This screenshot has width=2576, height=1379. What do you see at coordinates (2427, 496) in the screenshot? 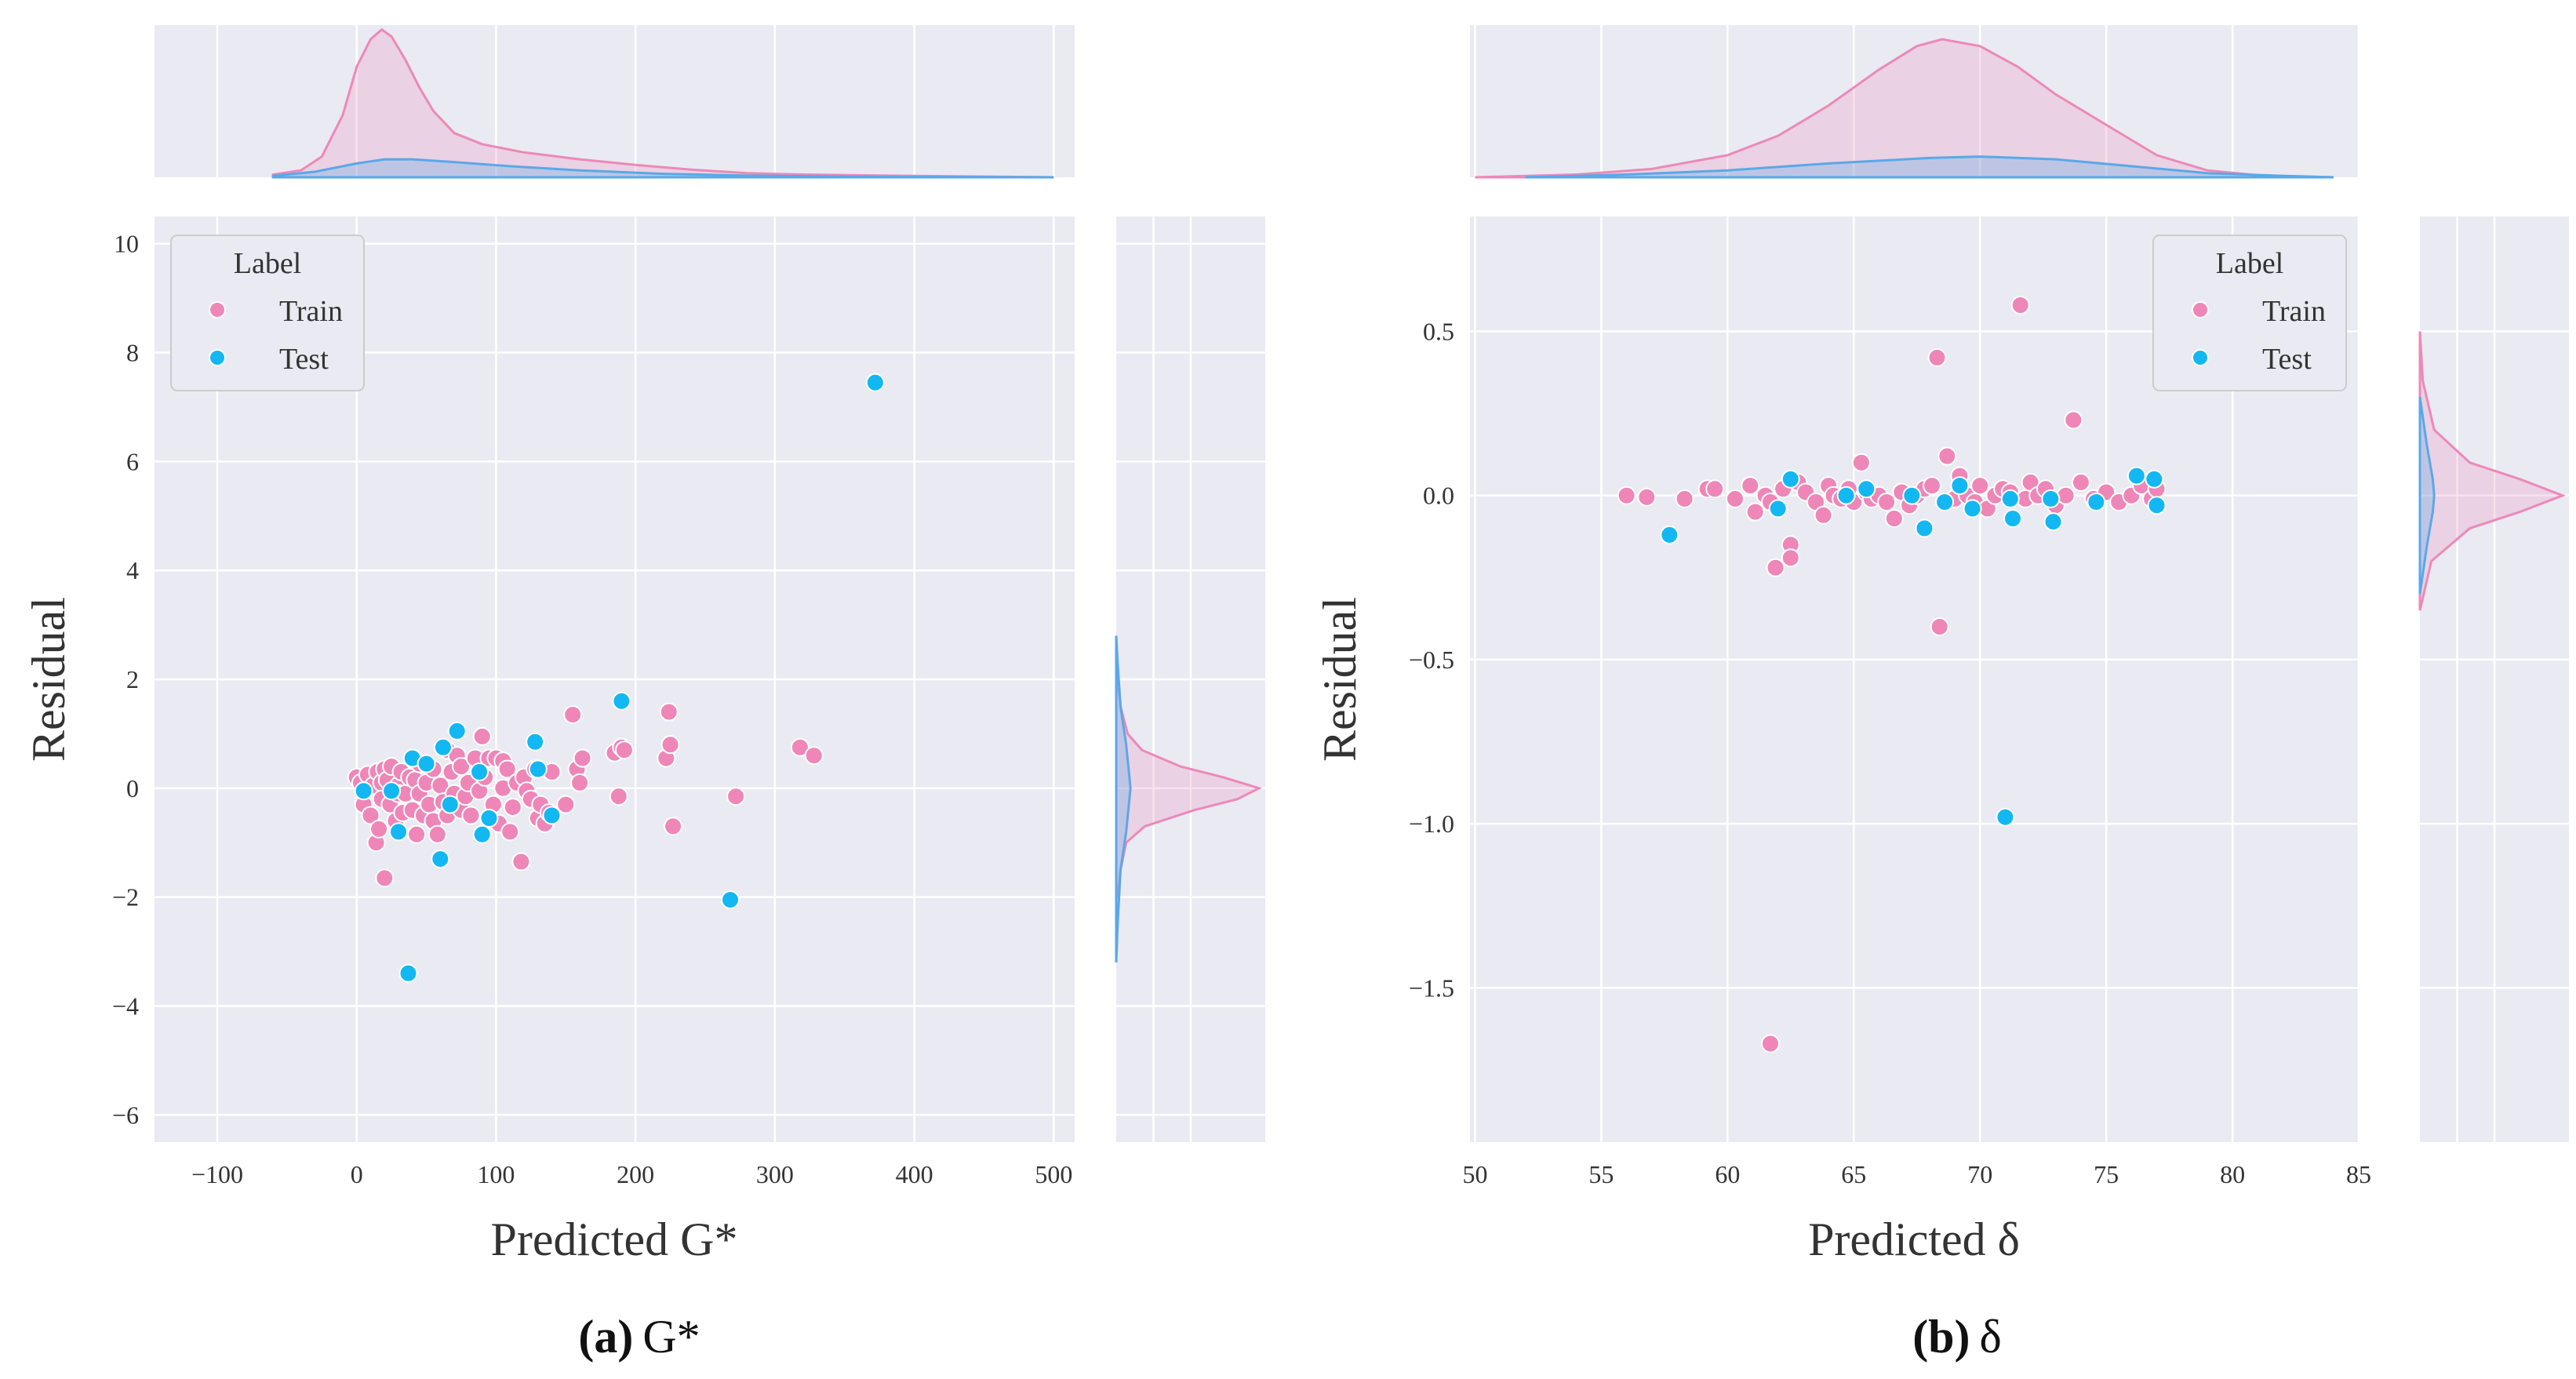
I see `panel-b-right-test-kde` at bounding box center [2427, 496].